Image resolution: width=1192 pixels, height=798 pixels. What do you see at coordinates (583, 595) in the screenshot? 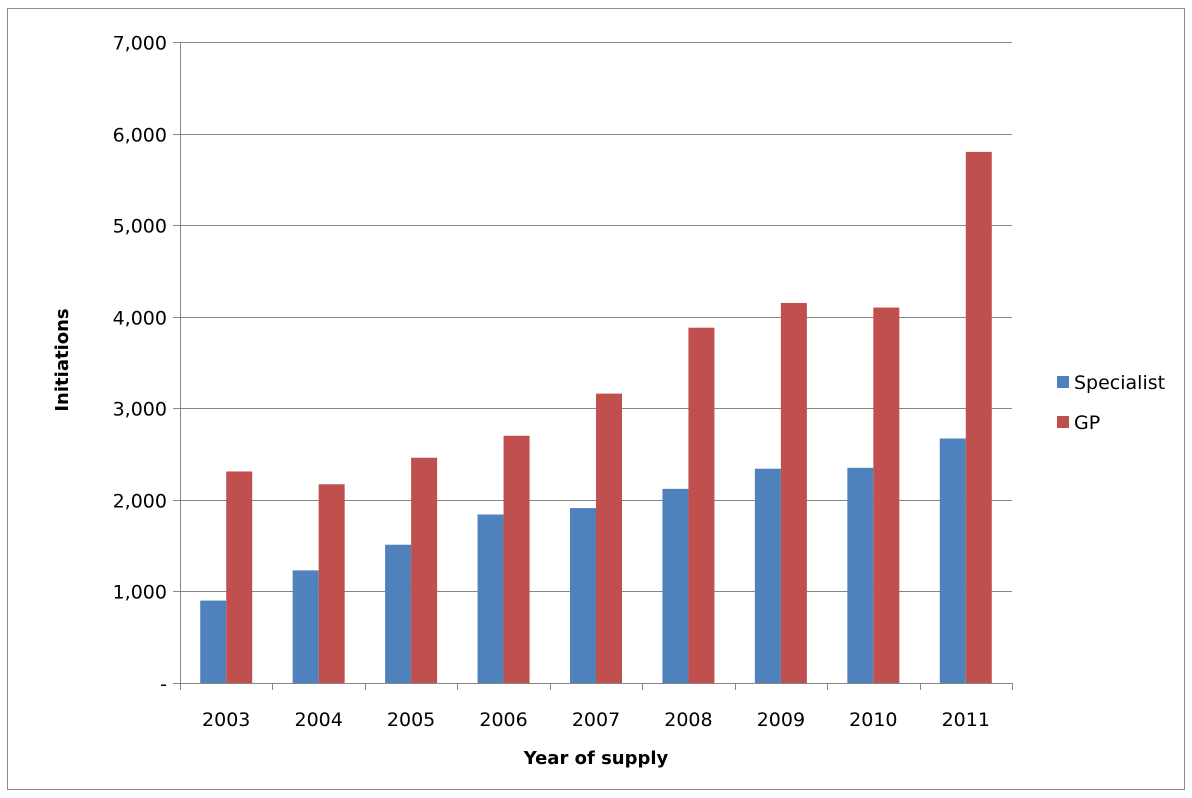
I see `bar-specialist-2007` at bounding box center [583, 595].